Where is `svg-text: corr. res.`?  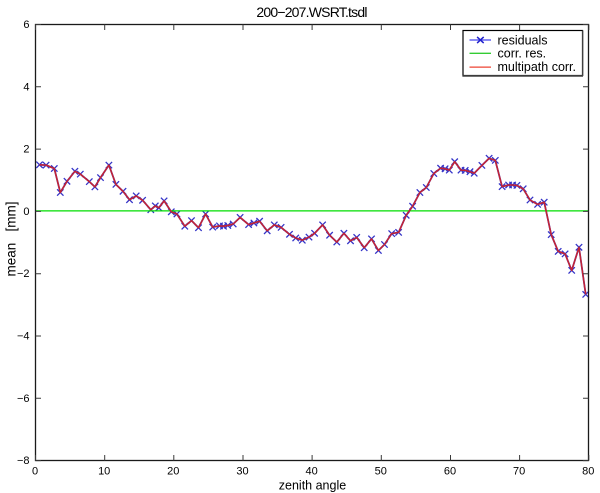
svg-text: corr. res. is located at coordinates (522, 54).